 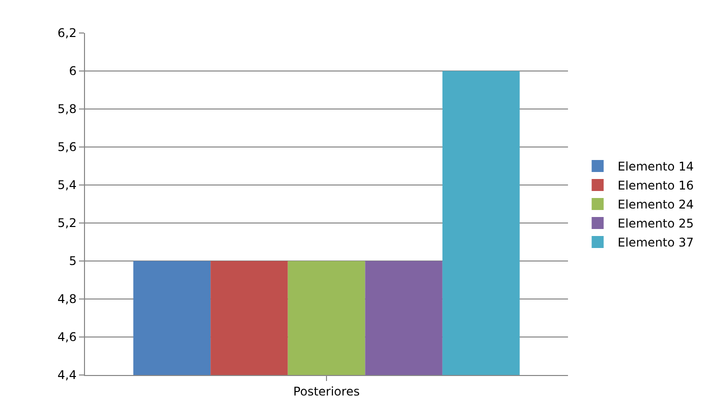 What do you see at coordinates (656, 223) in the screenshot?
I see `legend-label: Elemento 25` at bounding box center [656, 223].